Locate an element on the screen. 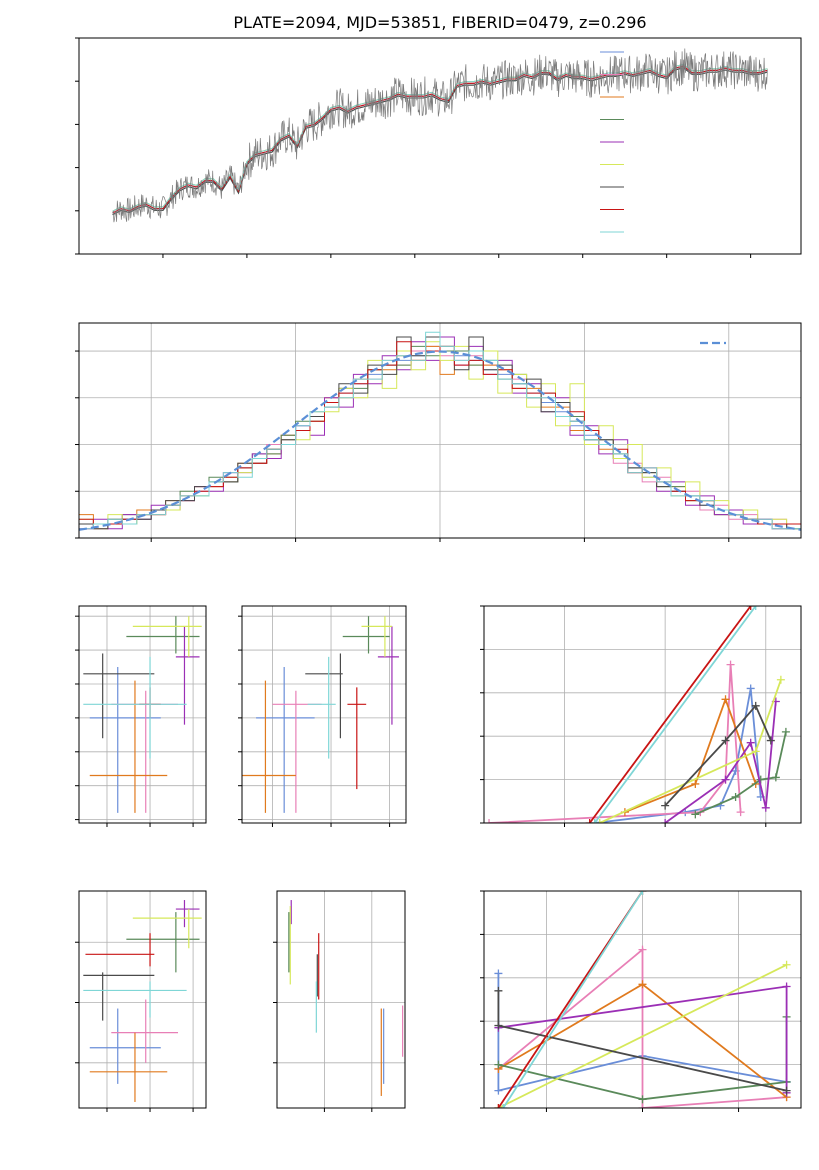  weight-line-kroupa_elodie is located at coordinates (642, 1035).